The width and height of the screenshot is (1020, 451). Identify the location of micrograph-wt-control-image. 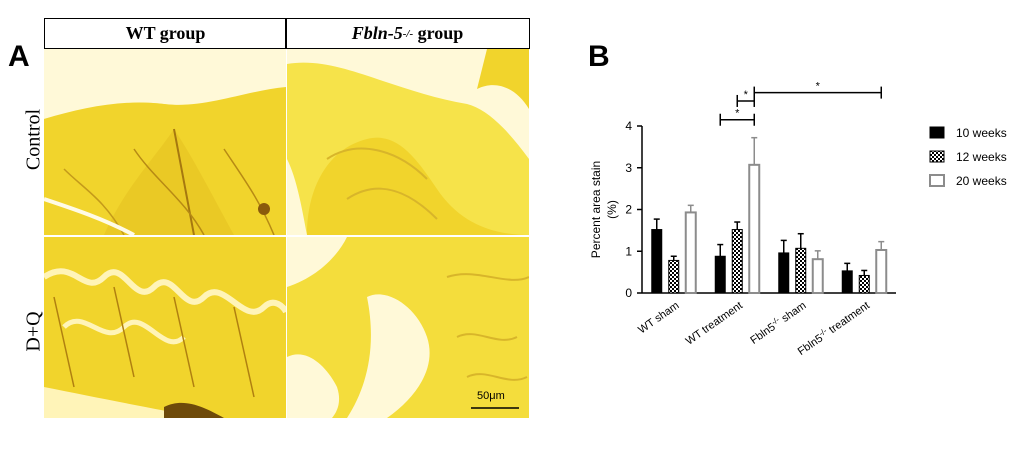
(165, 142).